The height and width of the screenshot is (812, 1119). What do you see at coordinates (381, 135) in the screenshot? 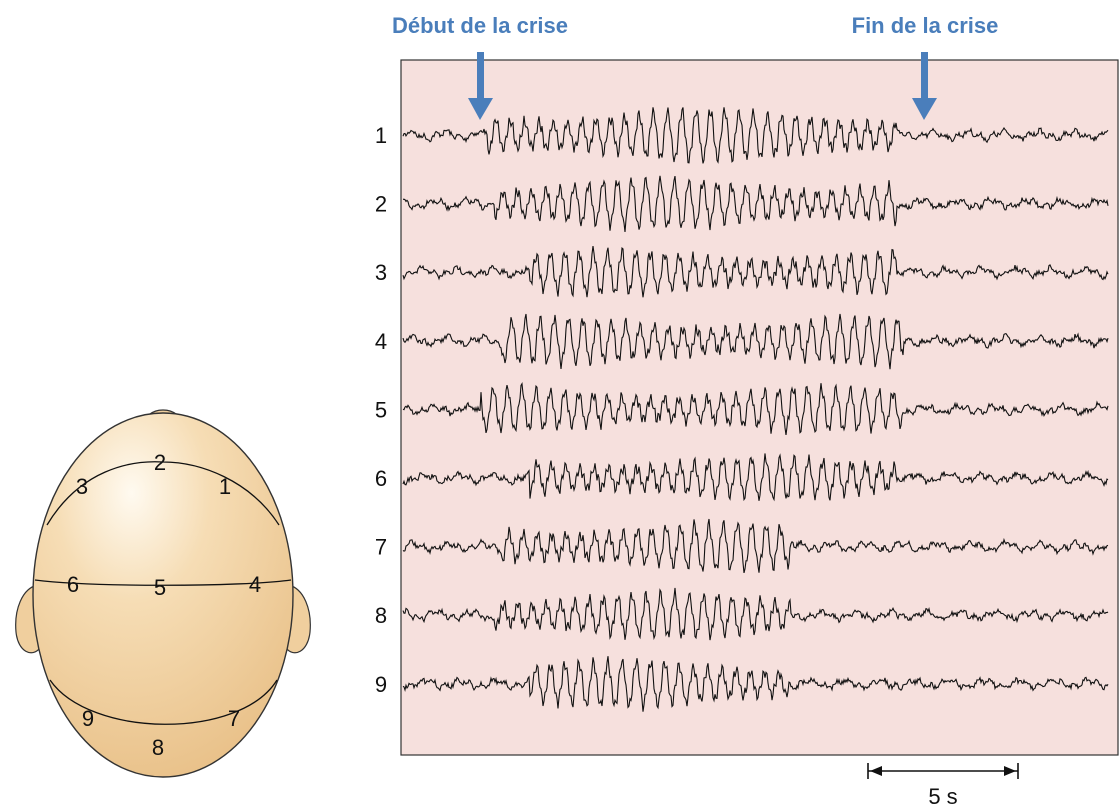
I see `channel-label-1: 1` at bounding box center [381, 135].